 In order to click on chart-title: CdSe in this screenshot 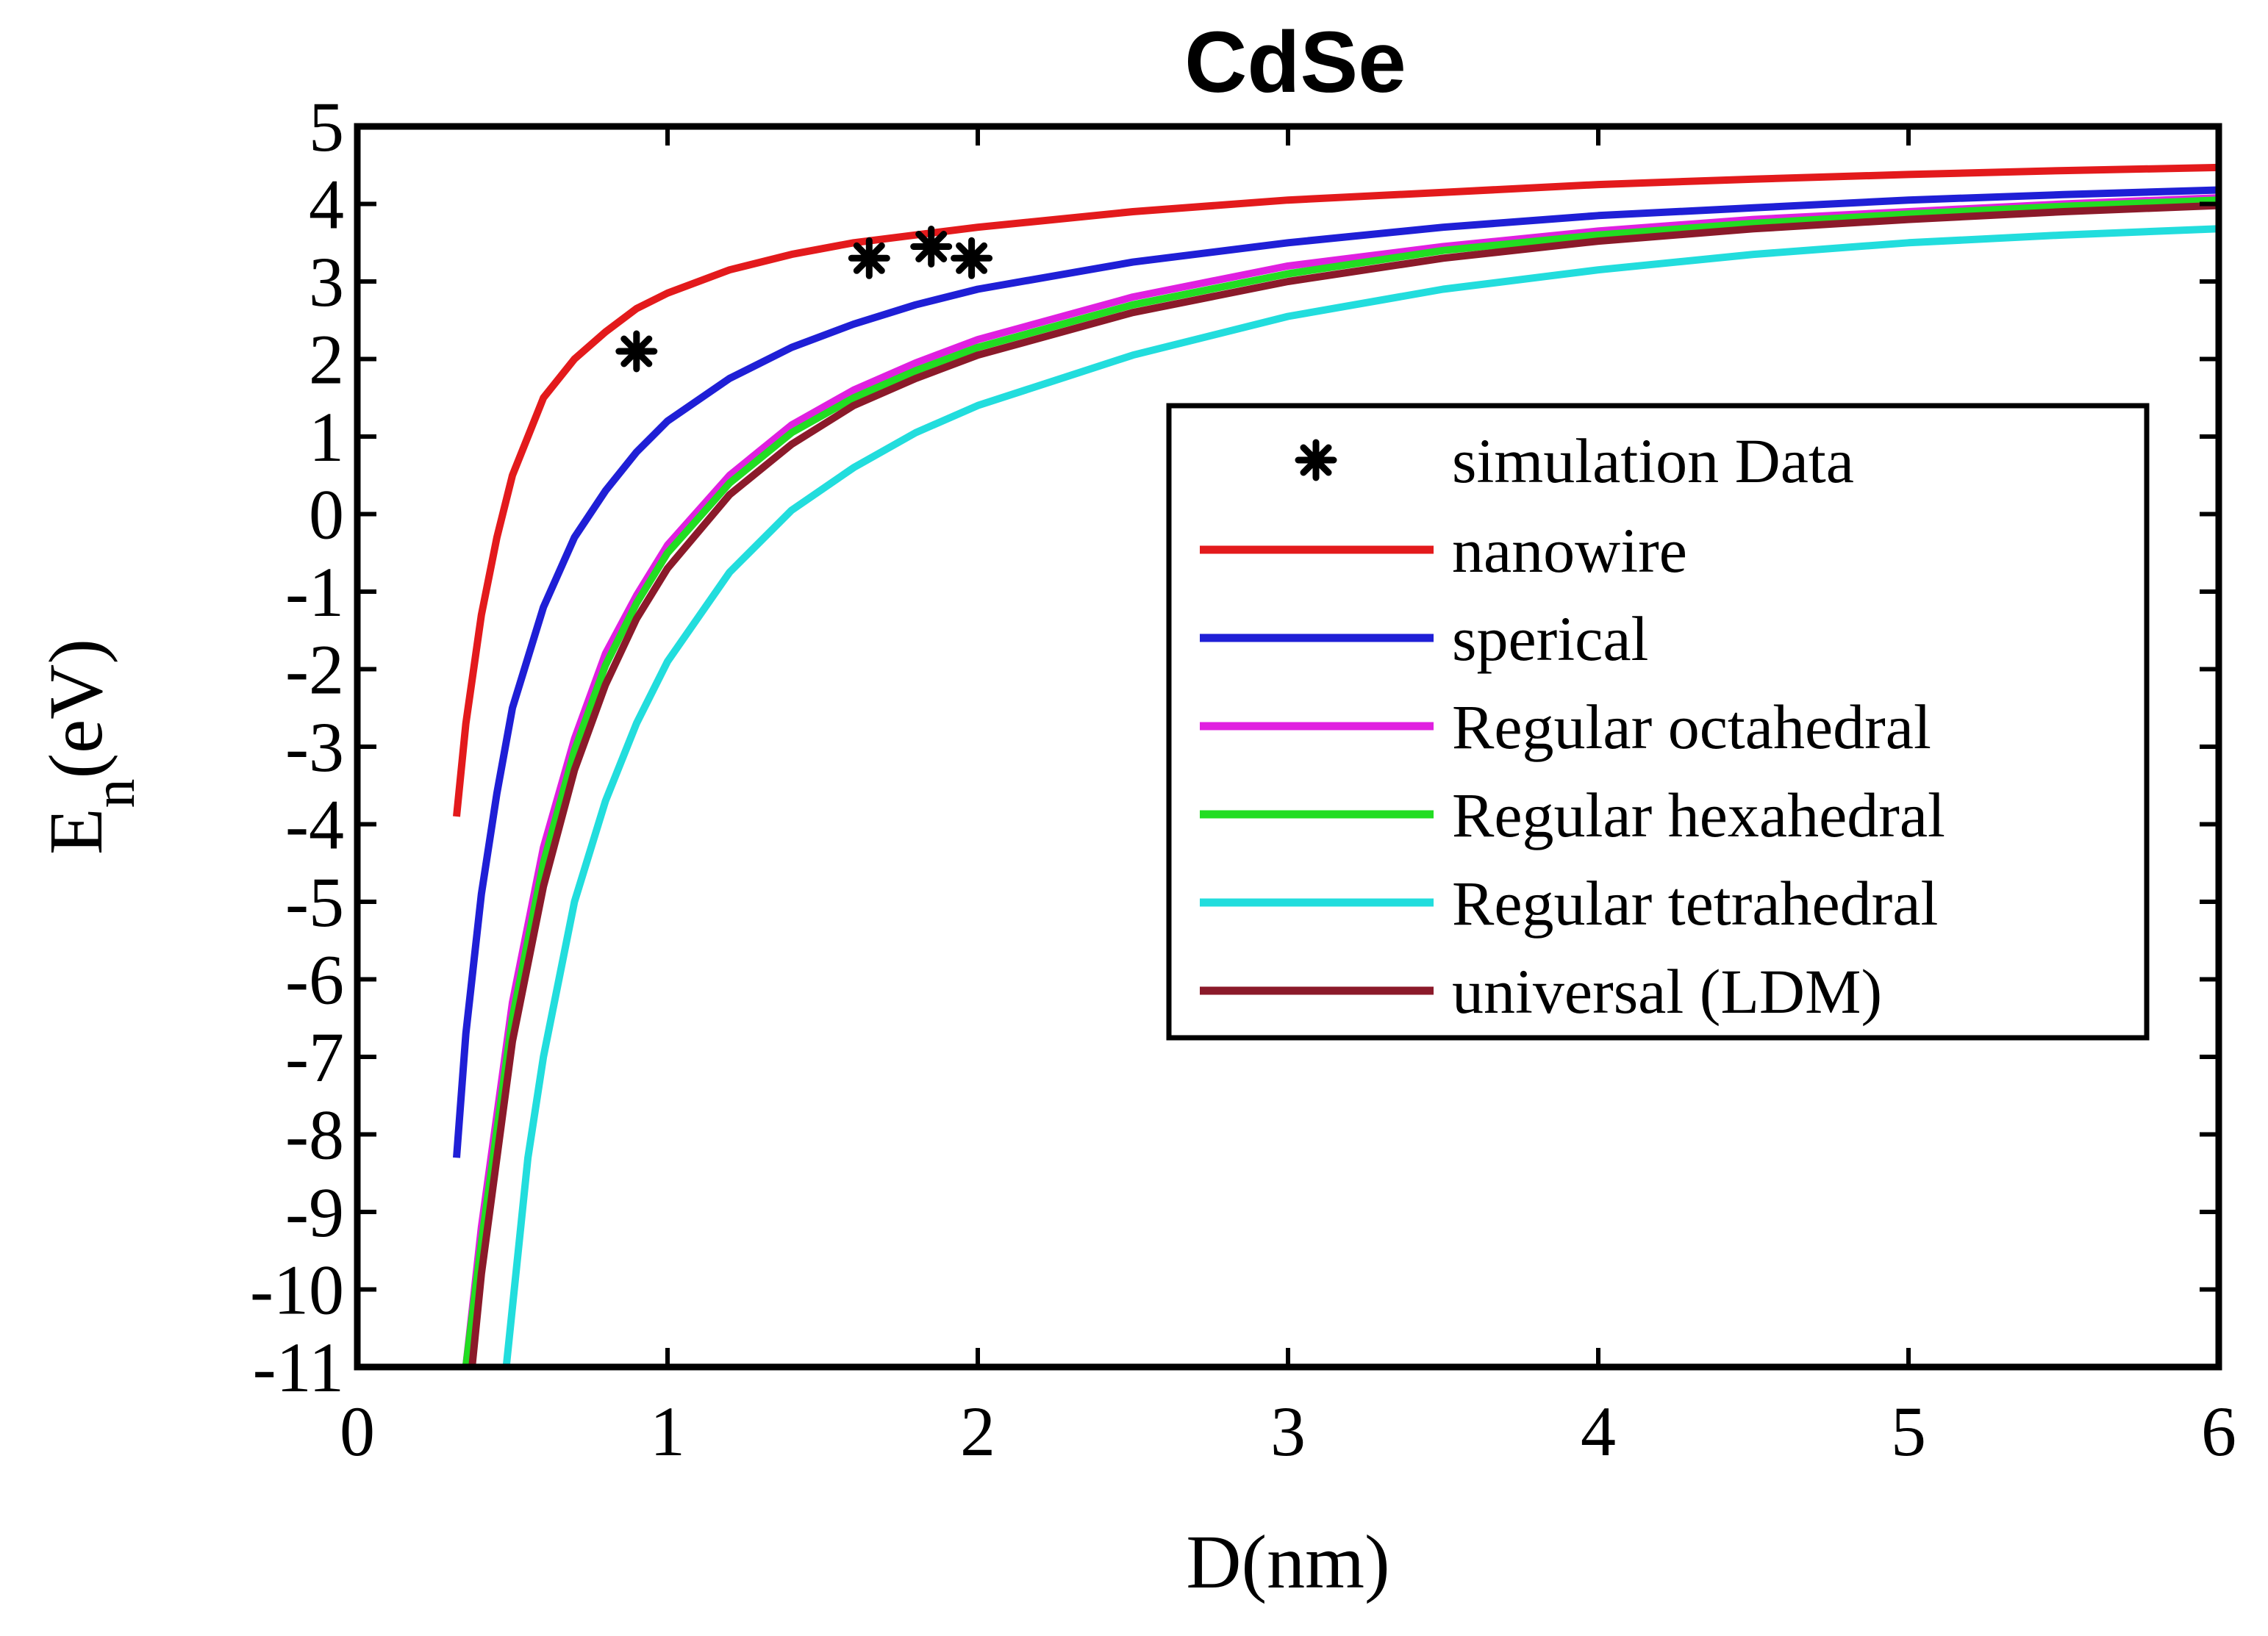, I will do `click(1295, 63)`.